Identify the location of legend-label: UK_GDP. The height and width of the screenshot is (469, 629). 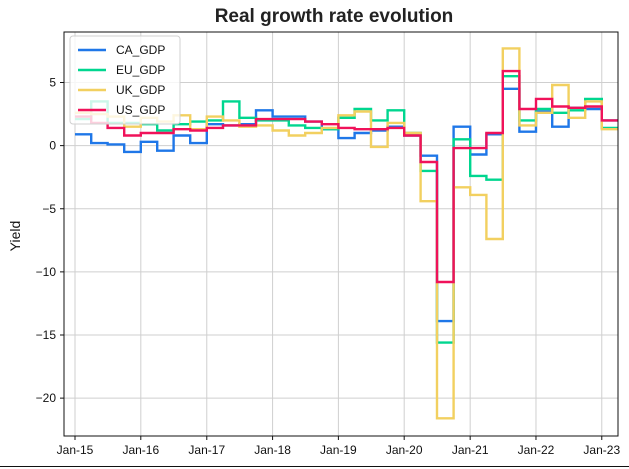
(140, 90).